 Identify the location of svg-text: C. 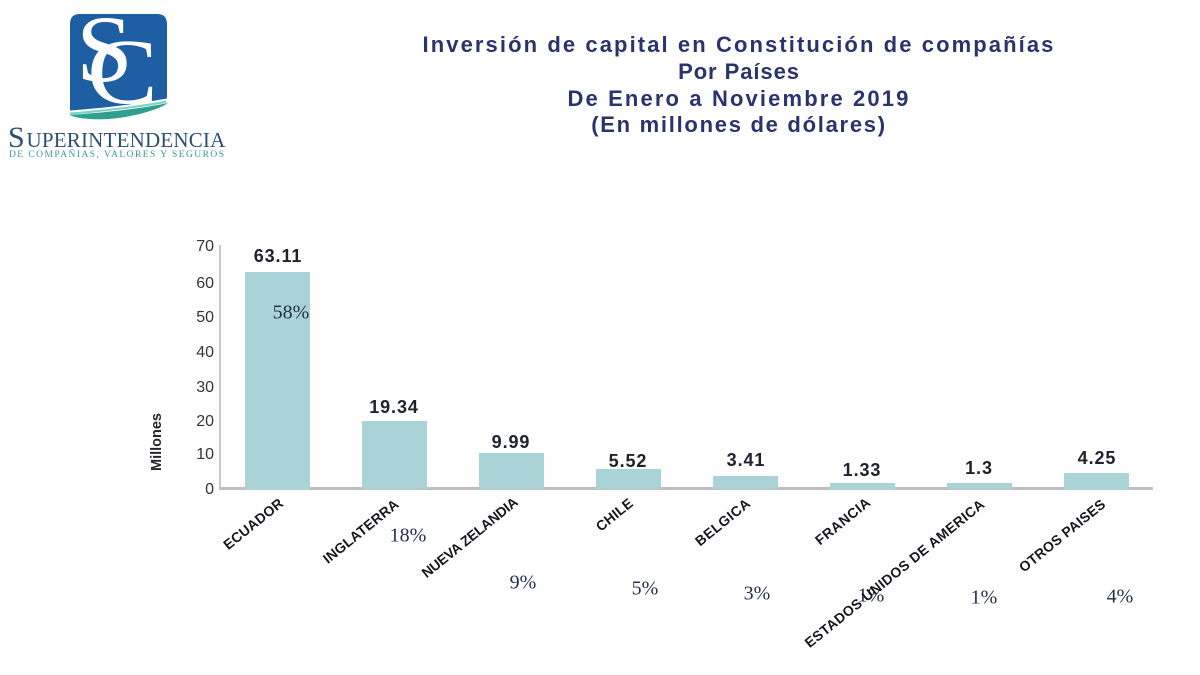
(122, 72).